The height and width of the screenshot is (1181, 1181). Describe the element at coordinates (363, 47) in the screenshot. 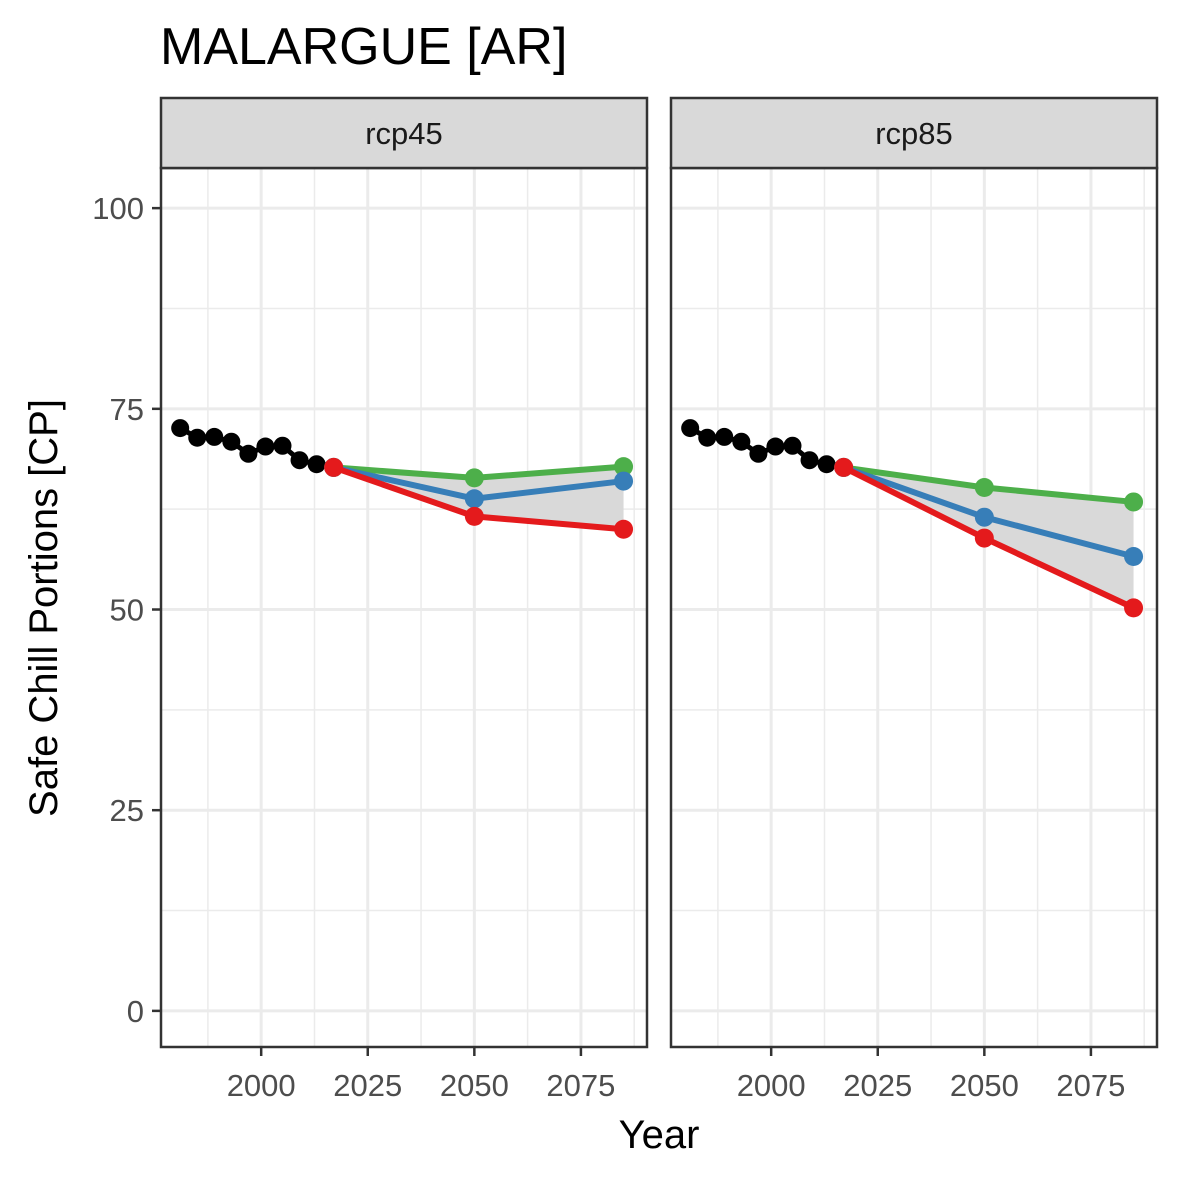

I see `chart-title: MALARGUE [AR]` at that location.